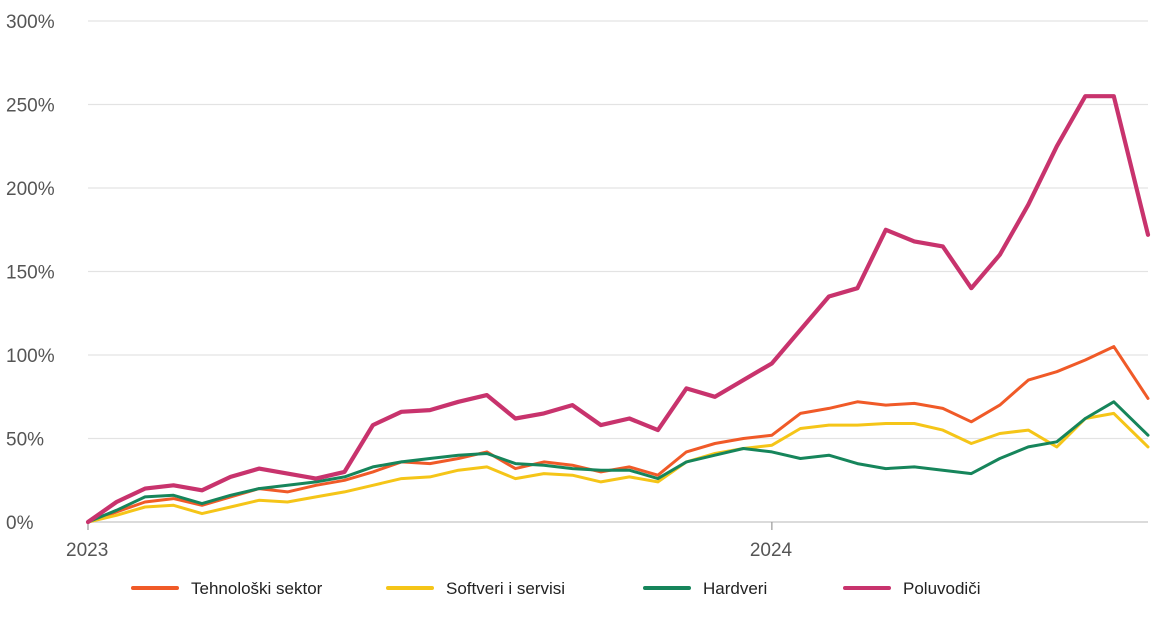  I want to click on y-tick-label: 150%, so click(30, 273).